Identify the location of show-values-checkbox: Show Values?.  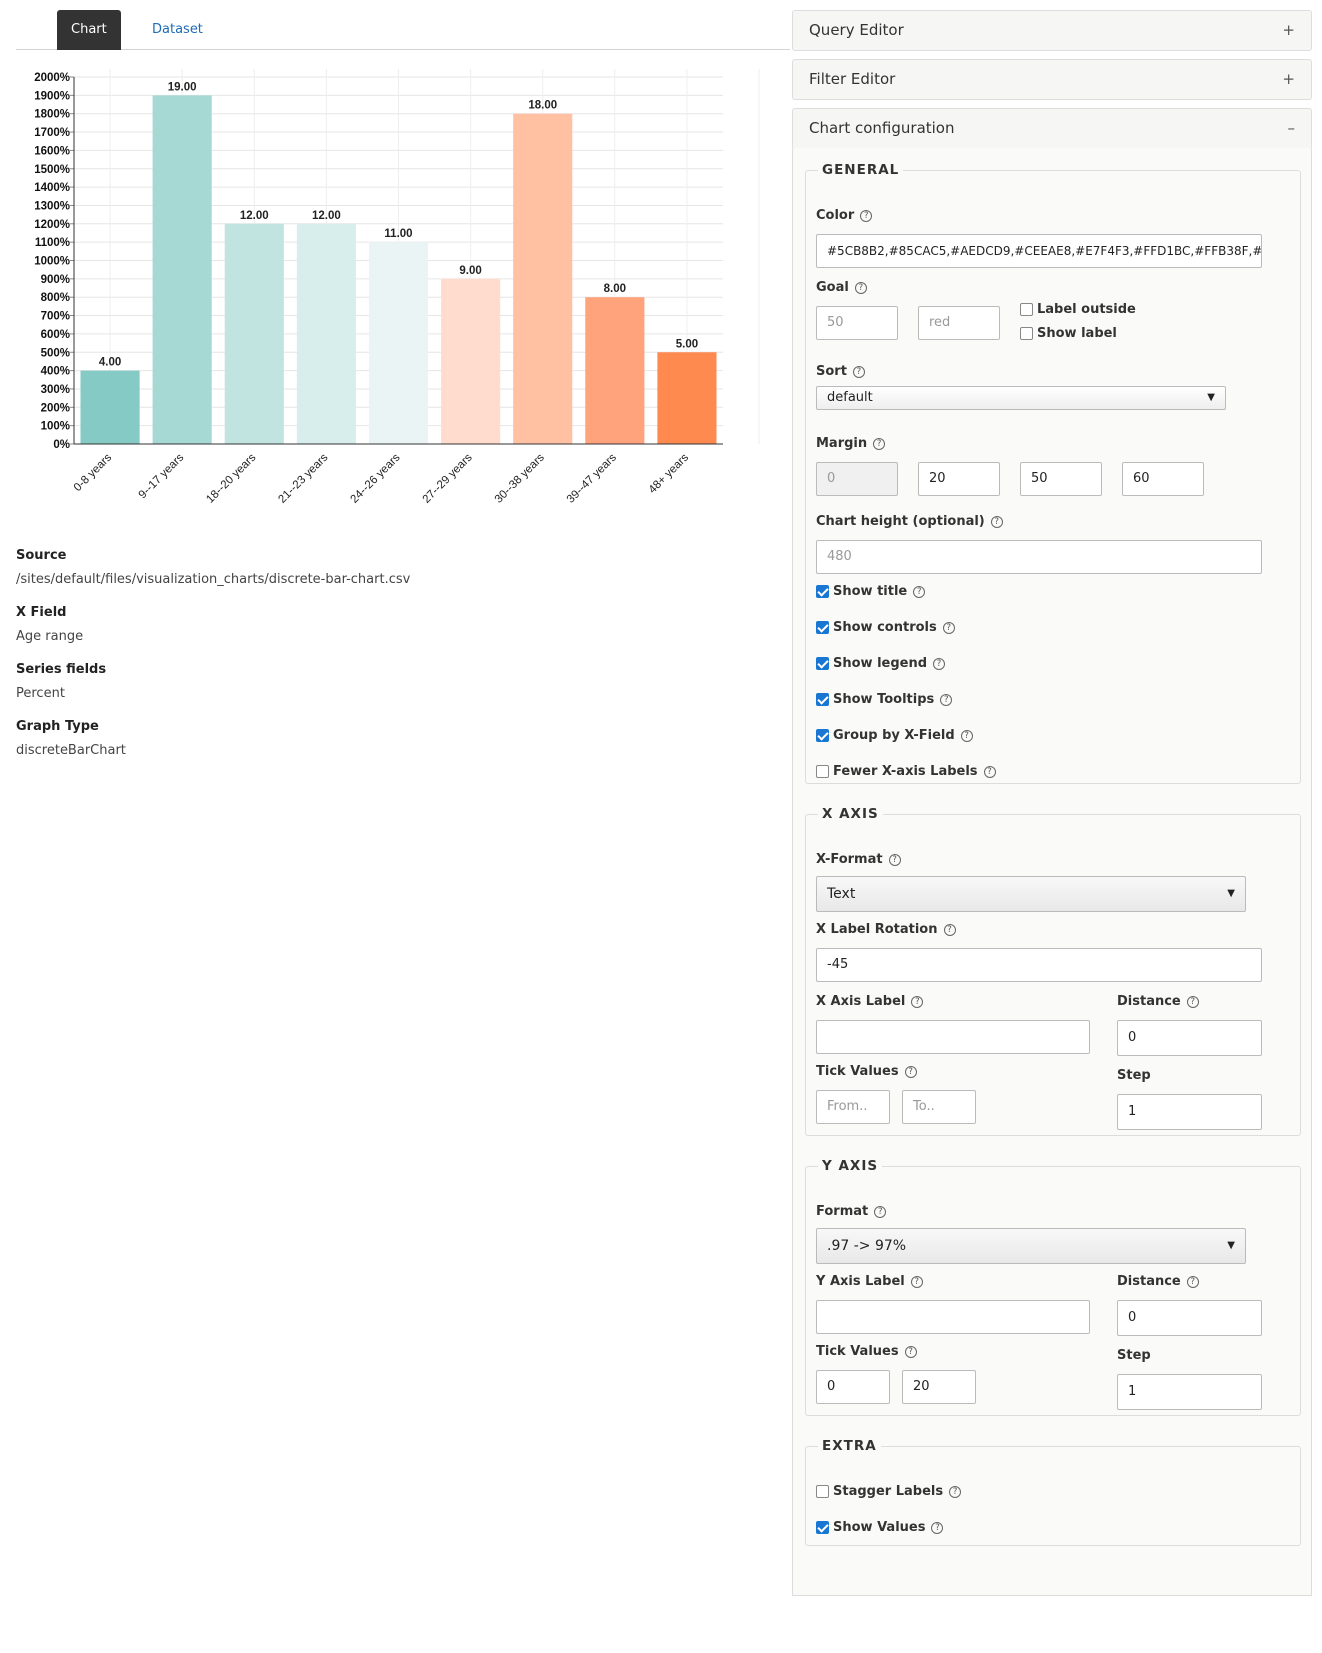
(880, 1527).